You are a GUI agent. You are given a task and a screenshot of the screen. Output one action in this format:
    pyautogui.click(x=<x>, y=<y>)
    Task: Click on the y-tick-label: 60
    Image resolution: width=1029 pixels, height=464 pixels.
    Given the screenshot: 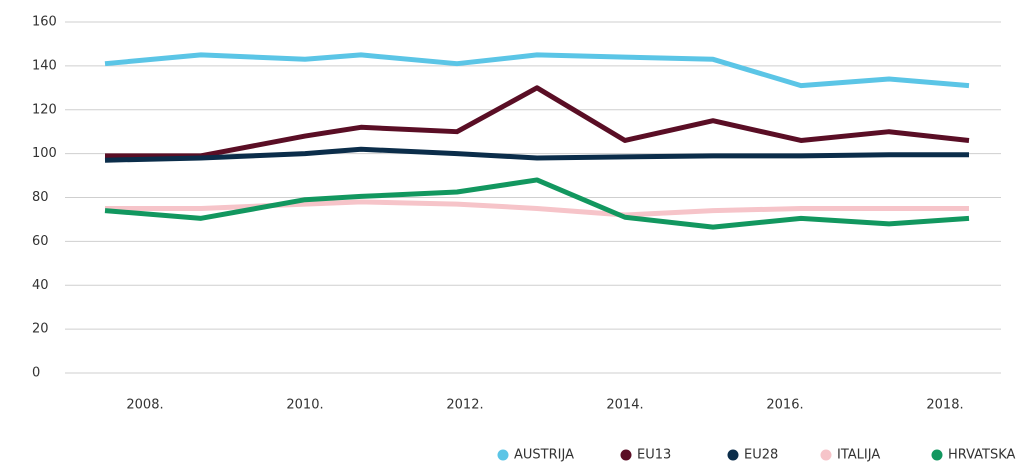 What is the action you would take?
    pyautogui.click(x=40, y=241)
    